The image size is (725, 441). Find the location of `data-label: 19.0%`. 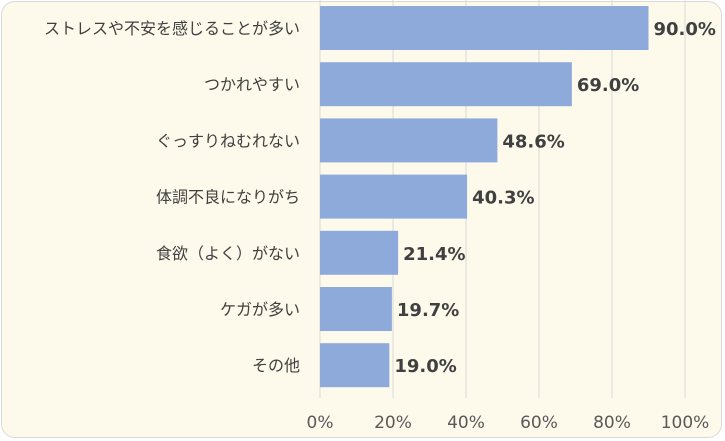

data-label: 19.0% is located at coordinates (425, 366).